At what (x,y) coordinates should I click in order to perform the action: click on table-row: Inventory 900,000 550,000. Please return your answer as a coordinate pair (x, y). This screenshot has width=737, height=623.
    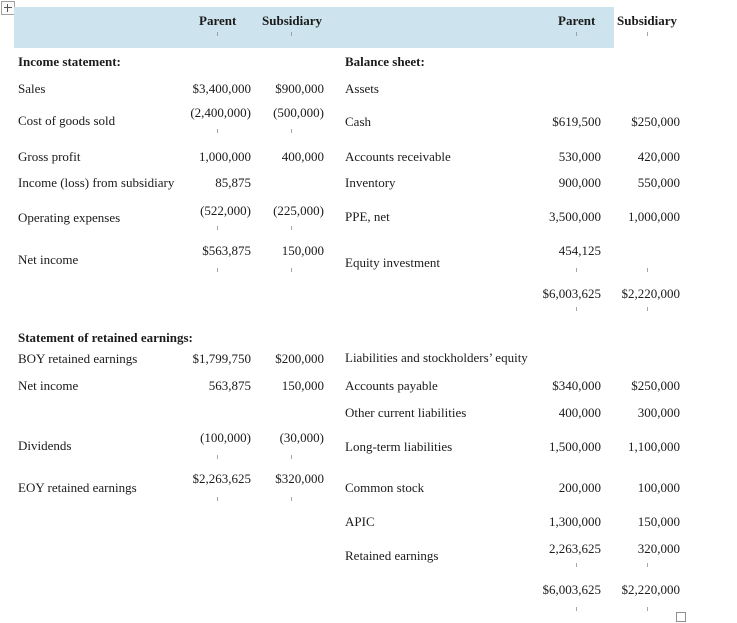
    Looking at the image, I should click on (368, 183).